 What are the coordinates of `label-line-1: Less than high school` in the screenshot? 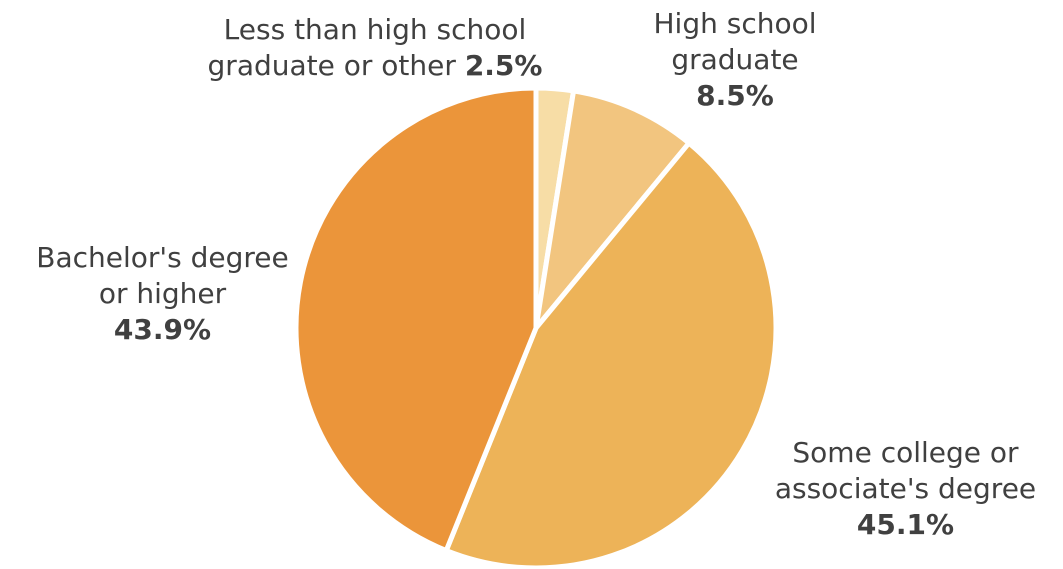 It's located at (375, 29).